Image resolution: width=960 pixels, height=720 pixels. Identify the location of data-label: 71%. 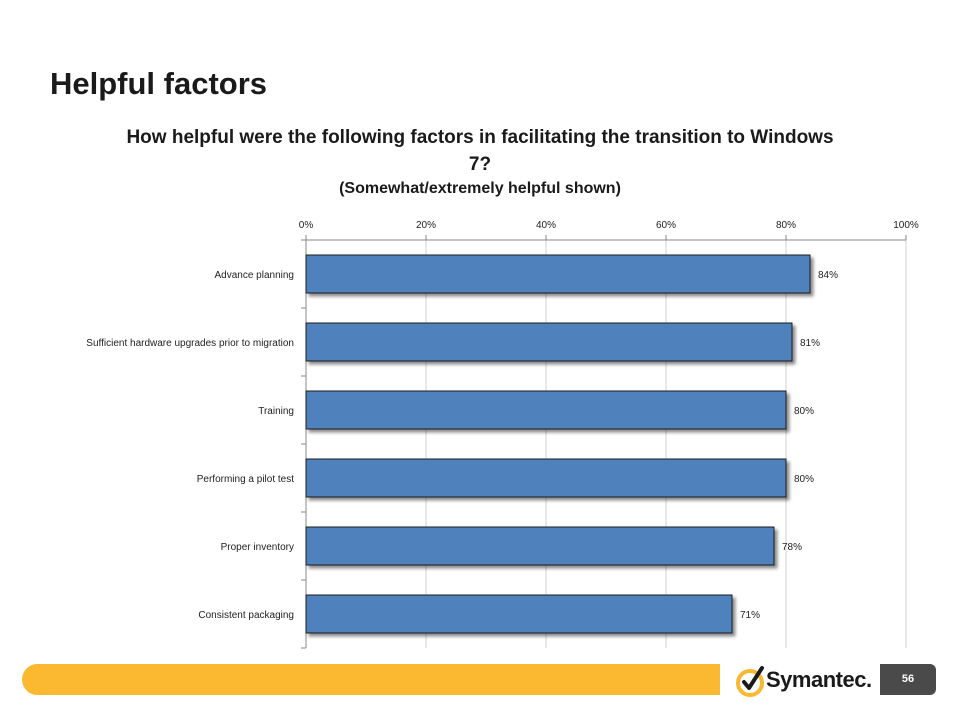
(750, 615).